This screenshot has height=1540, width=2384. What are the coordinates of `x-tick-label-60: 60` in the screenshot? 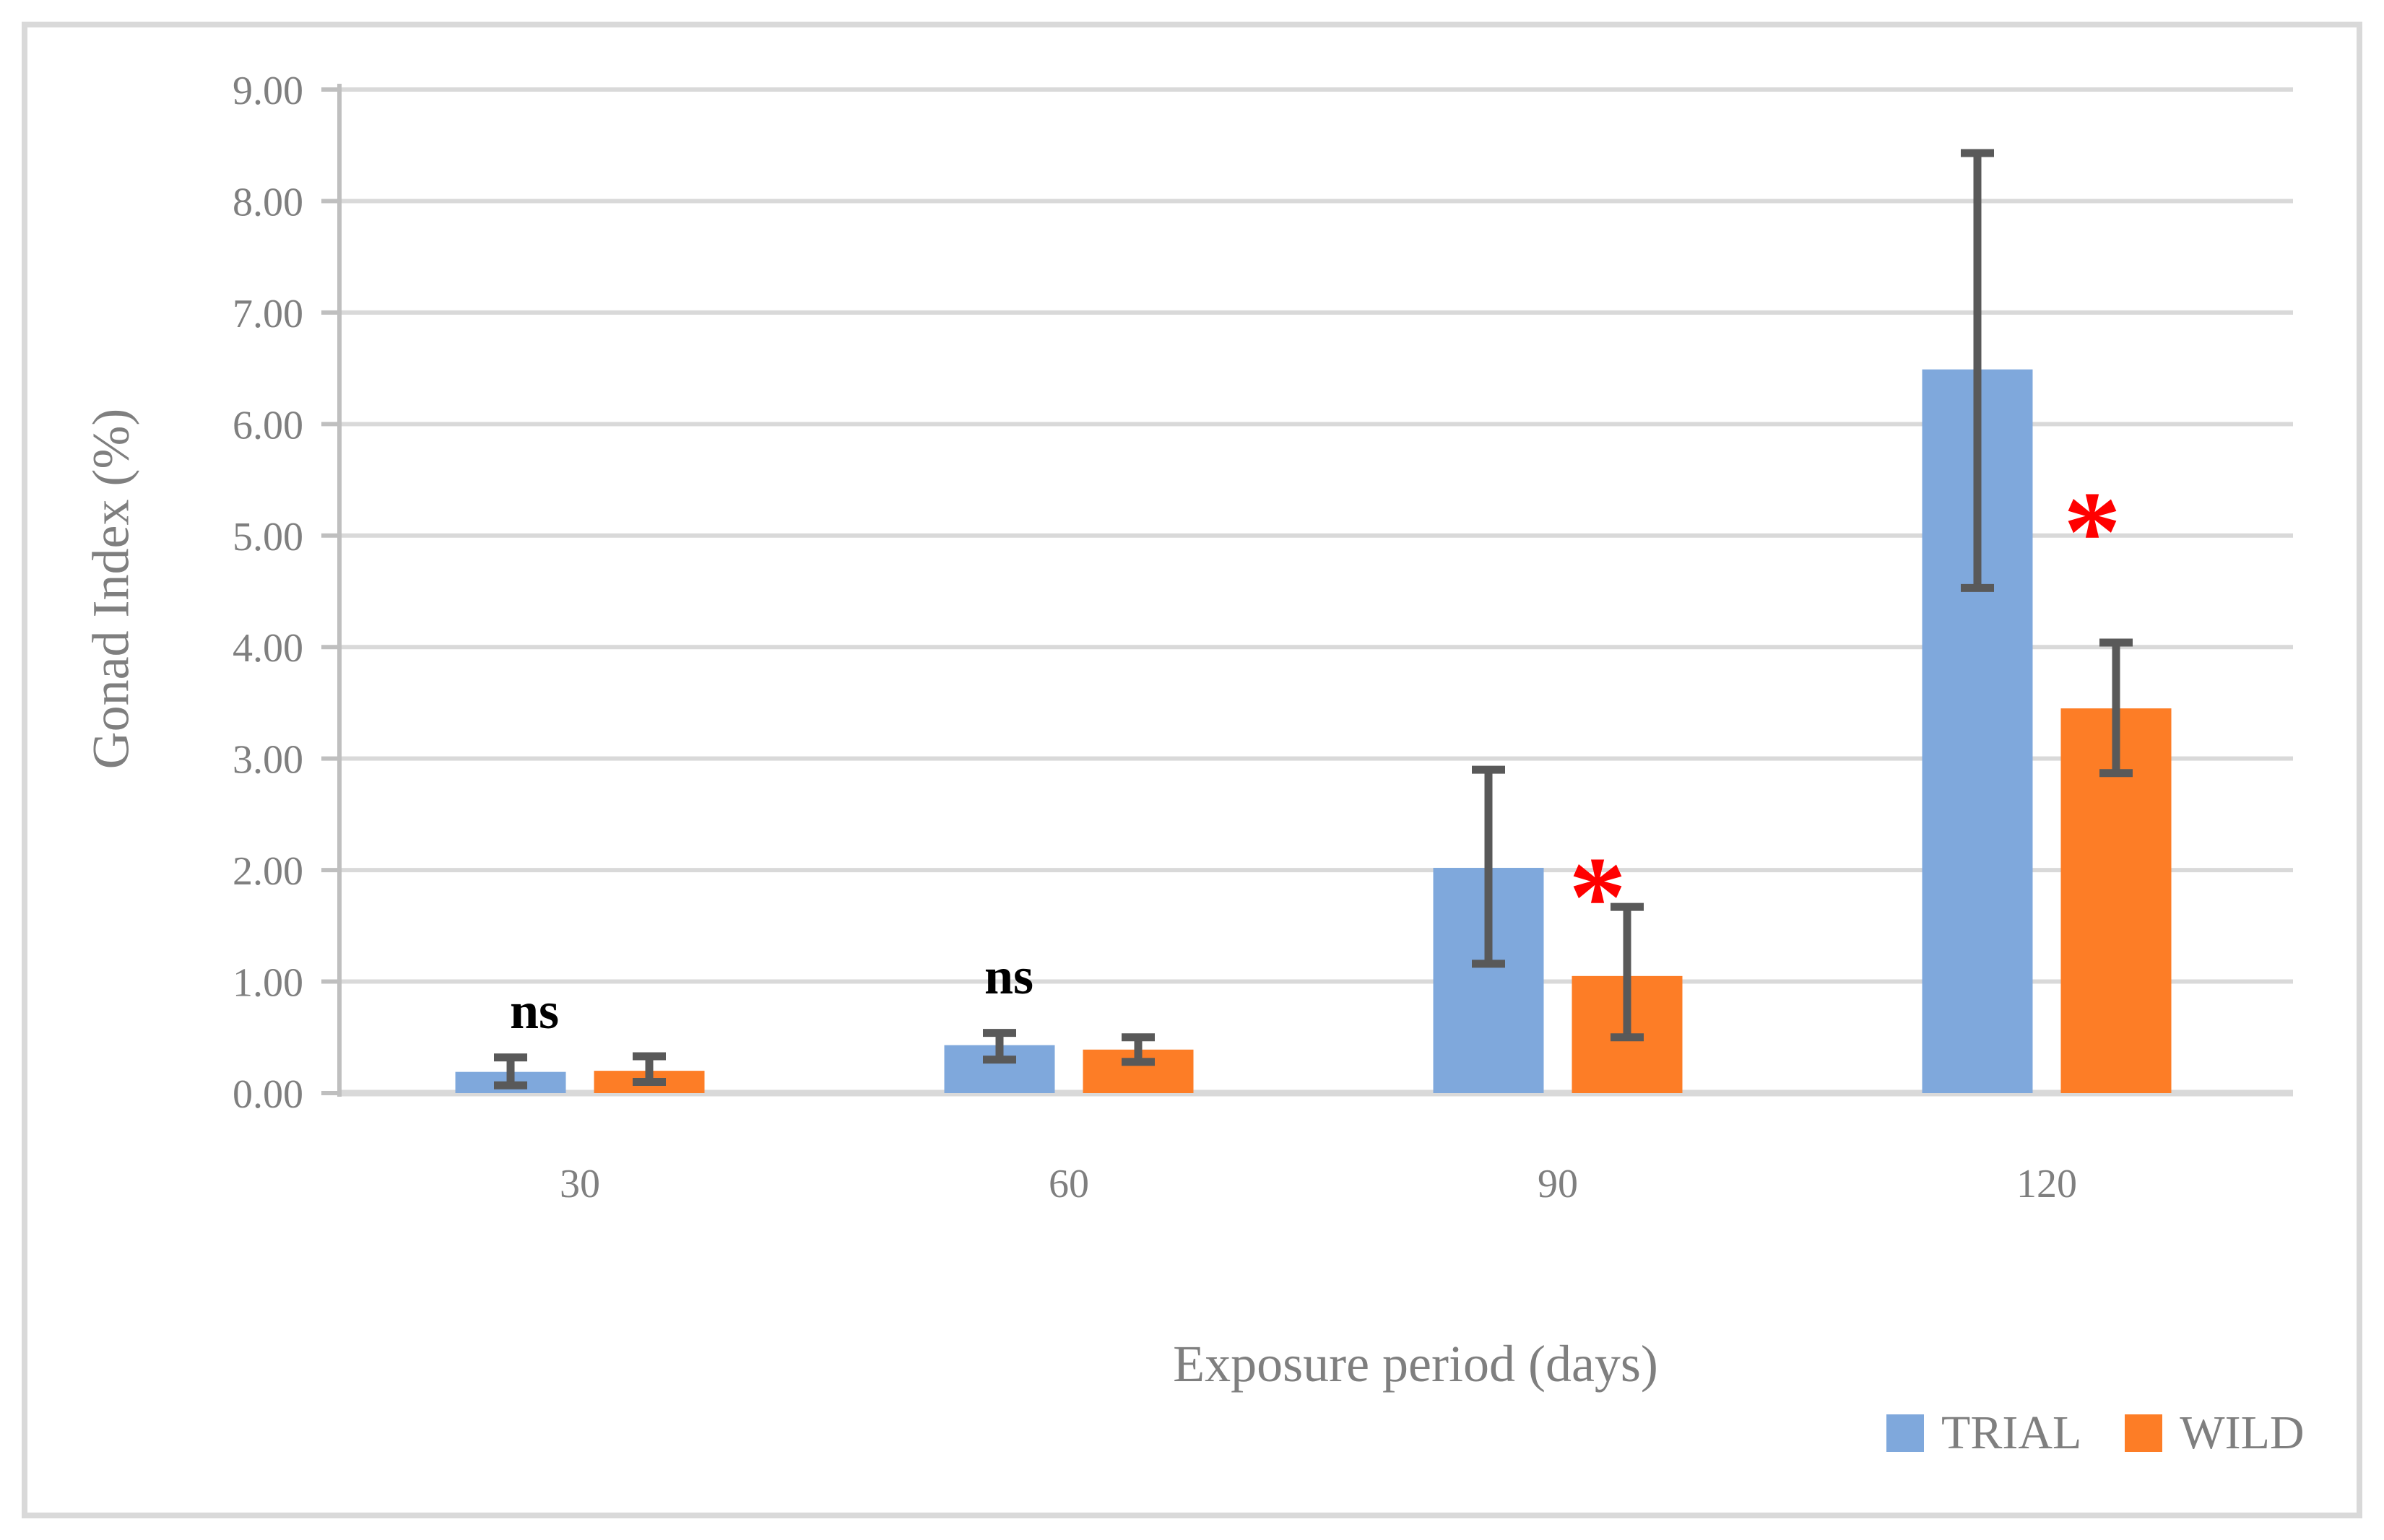 It's located at (1069, 1184).